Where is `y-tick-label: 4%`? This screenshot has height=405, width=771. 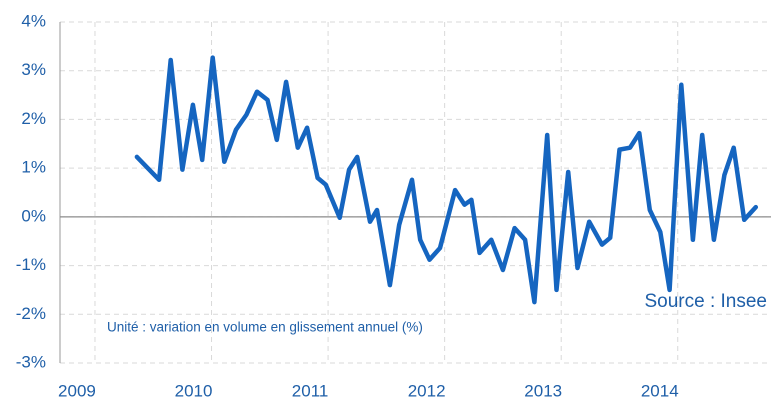
y-tick-label: 4% is located at coordinates (33, 20).